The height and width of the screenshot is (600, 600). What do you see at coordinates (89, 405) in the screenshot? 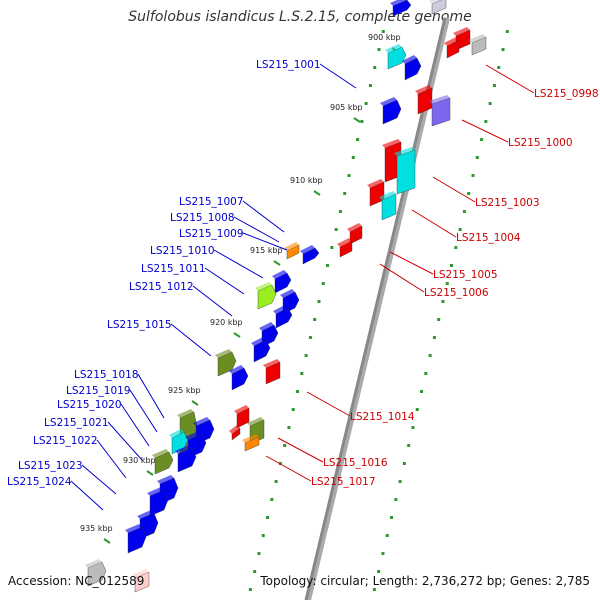
I see `forward-gene-label-ls215_1020: LS215_1020` at bounding box center [89, 405].